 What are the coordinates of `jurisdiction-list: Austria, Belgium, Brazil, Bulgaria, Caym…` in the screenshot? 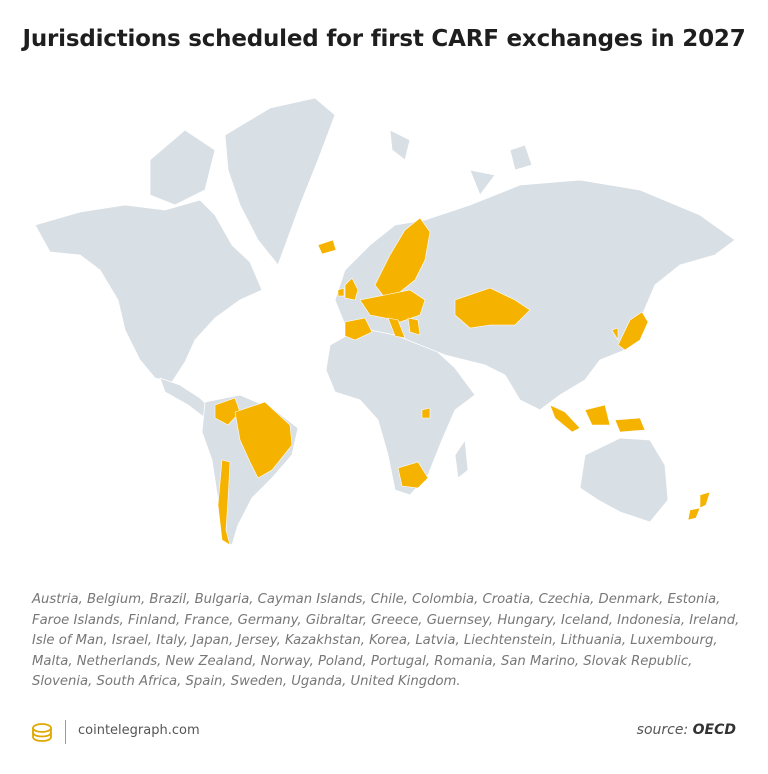 It's located at (386, 640).